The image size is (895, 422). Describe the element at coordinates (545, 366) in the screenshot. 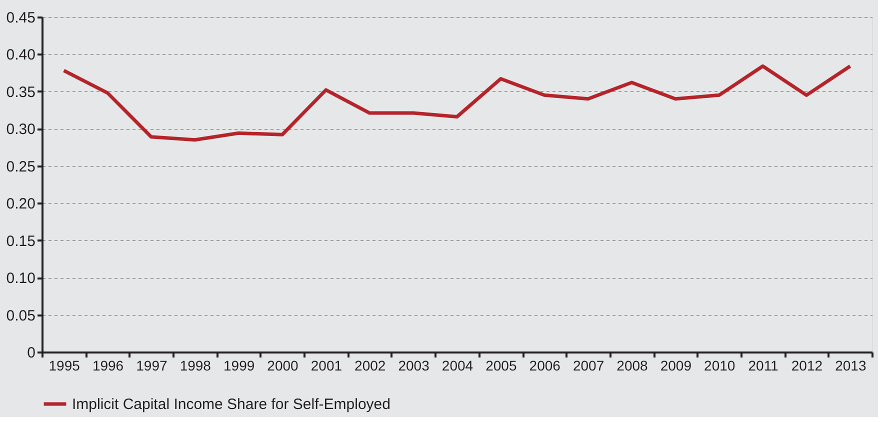

I see `x-tick-label: 2006` at that location.